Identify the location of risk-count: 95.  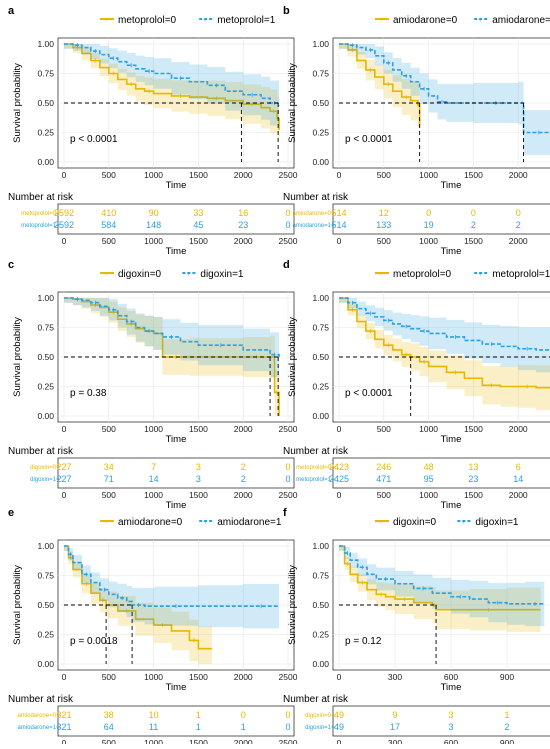
(429, 479).